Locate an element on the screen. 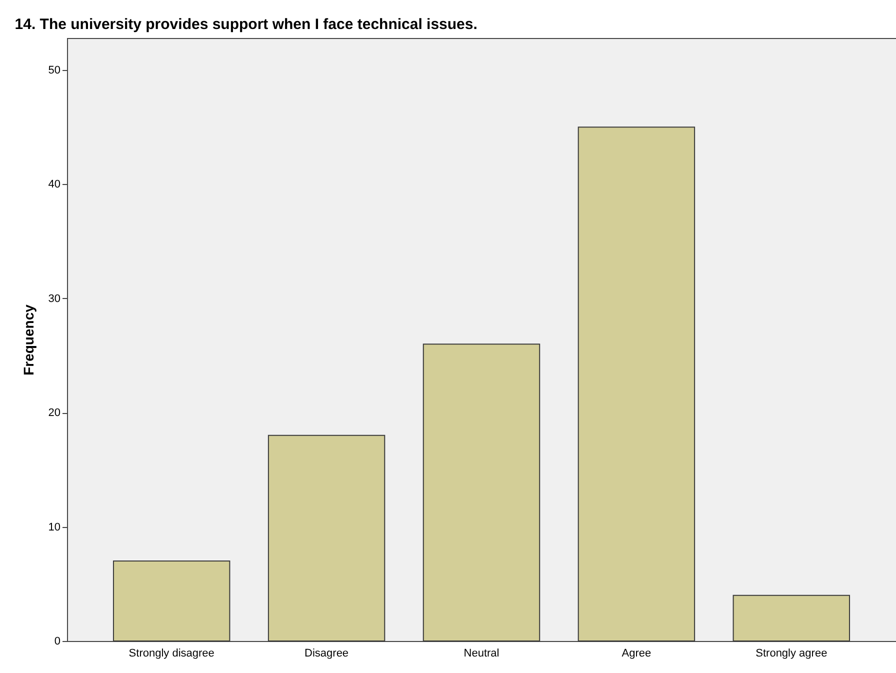 Image resolution: width=896 pixels, height=673 pixels. y-tick-label: 10 is located at coordinates (54, 527).